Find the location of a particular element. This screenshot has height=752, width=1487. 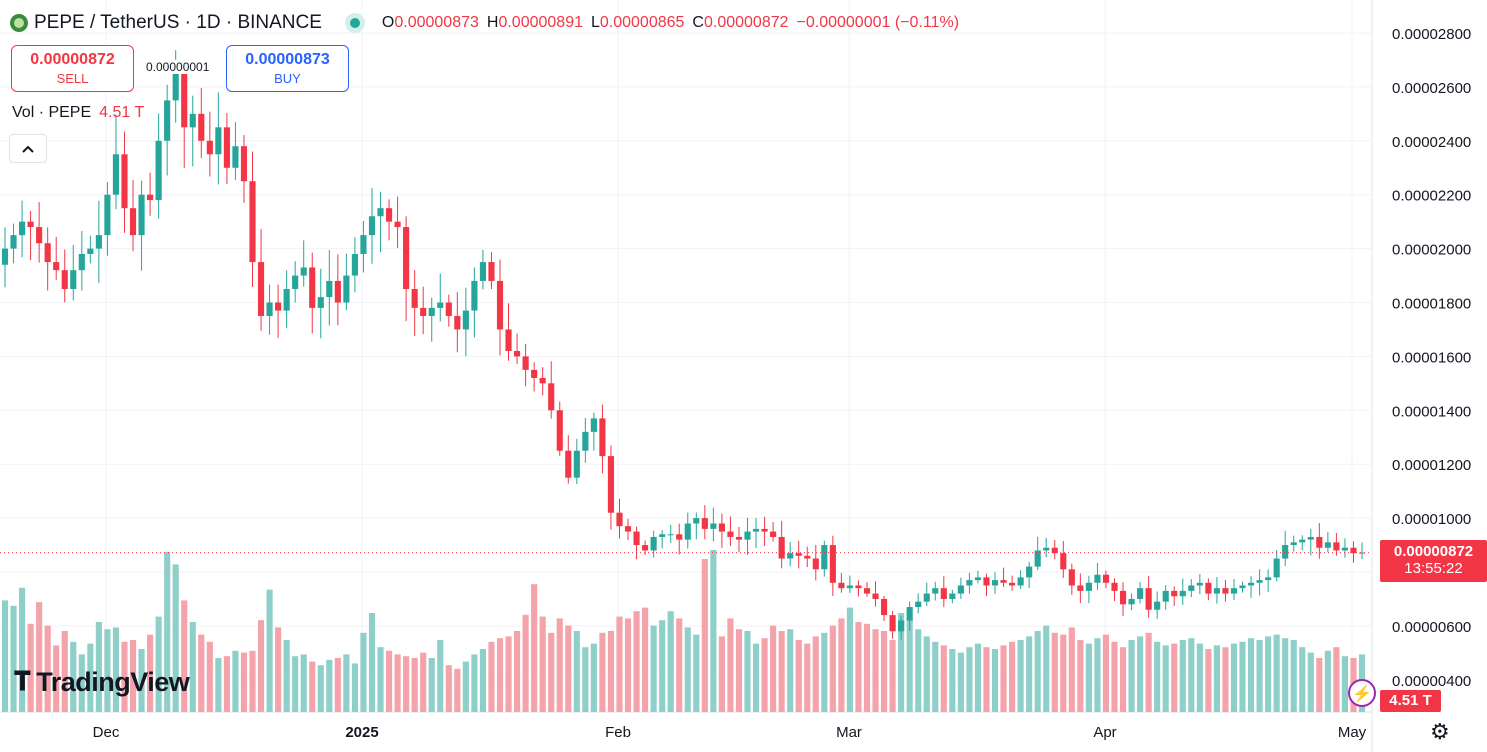

y-tick-label: 0.00002200 is located at coordinates (1431, 196).